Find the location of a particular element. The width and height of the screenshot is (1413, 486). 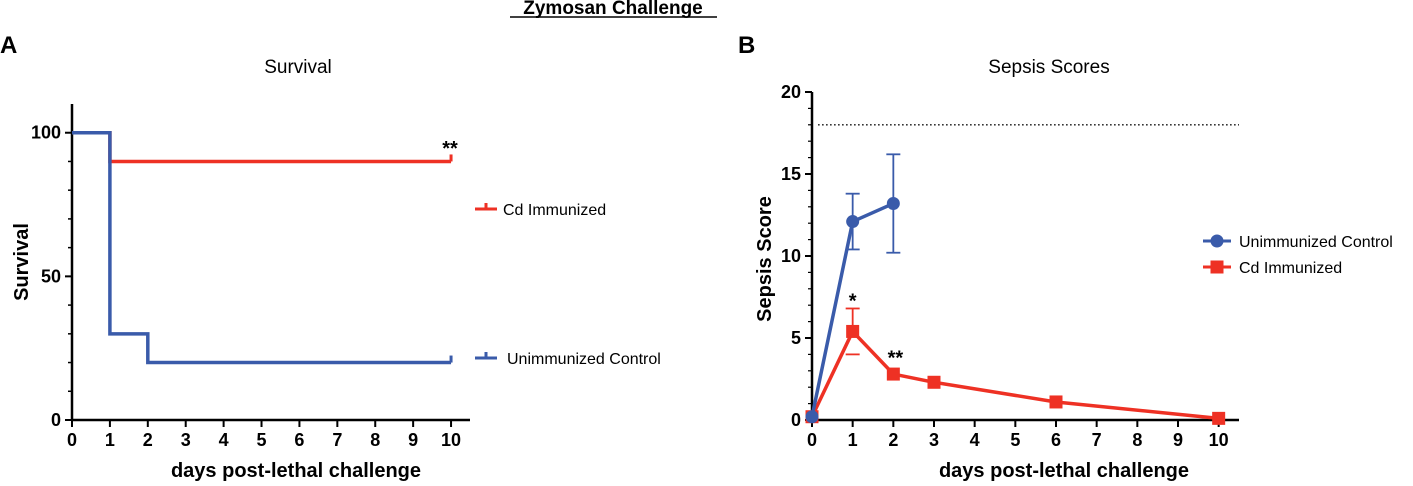

sepsis-x-label: days post-lethal challenge is located at coordinates (1064, 471).